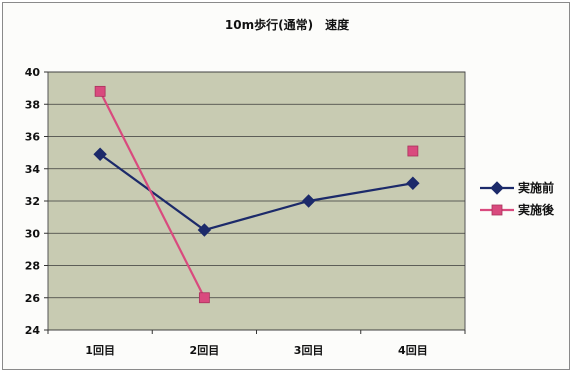 The image size is (574, 374). Describe the element at coordinates (413, 350) in the screenshot. I see `x-tick-label: 4回目` at that location.